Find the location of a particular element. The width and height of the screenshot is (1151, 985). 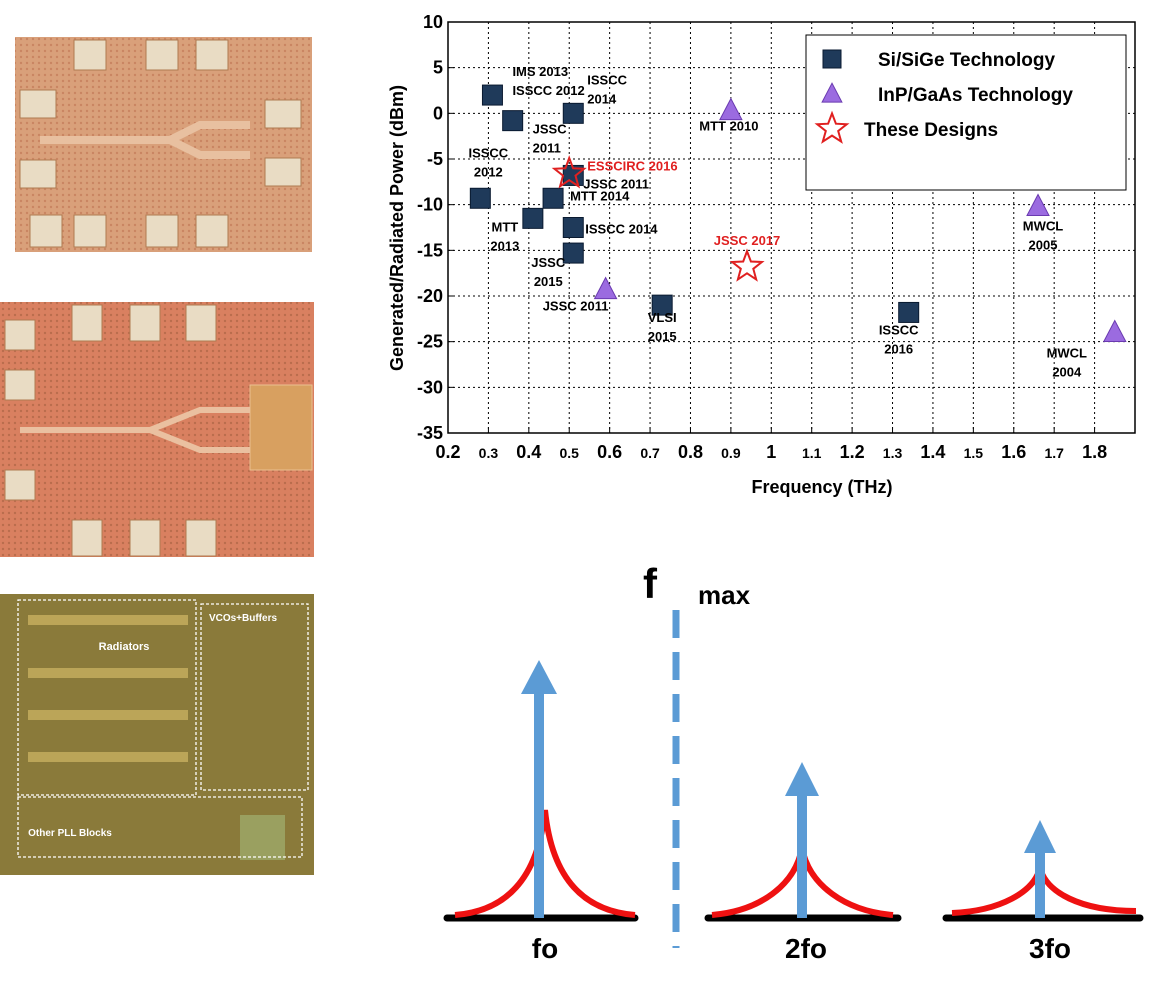

x-tick-label: 1.1 is located at coordinates (812, 453).